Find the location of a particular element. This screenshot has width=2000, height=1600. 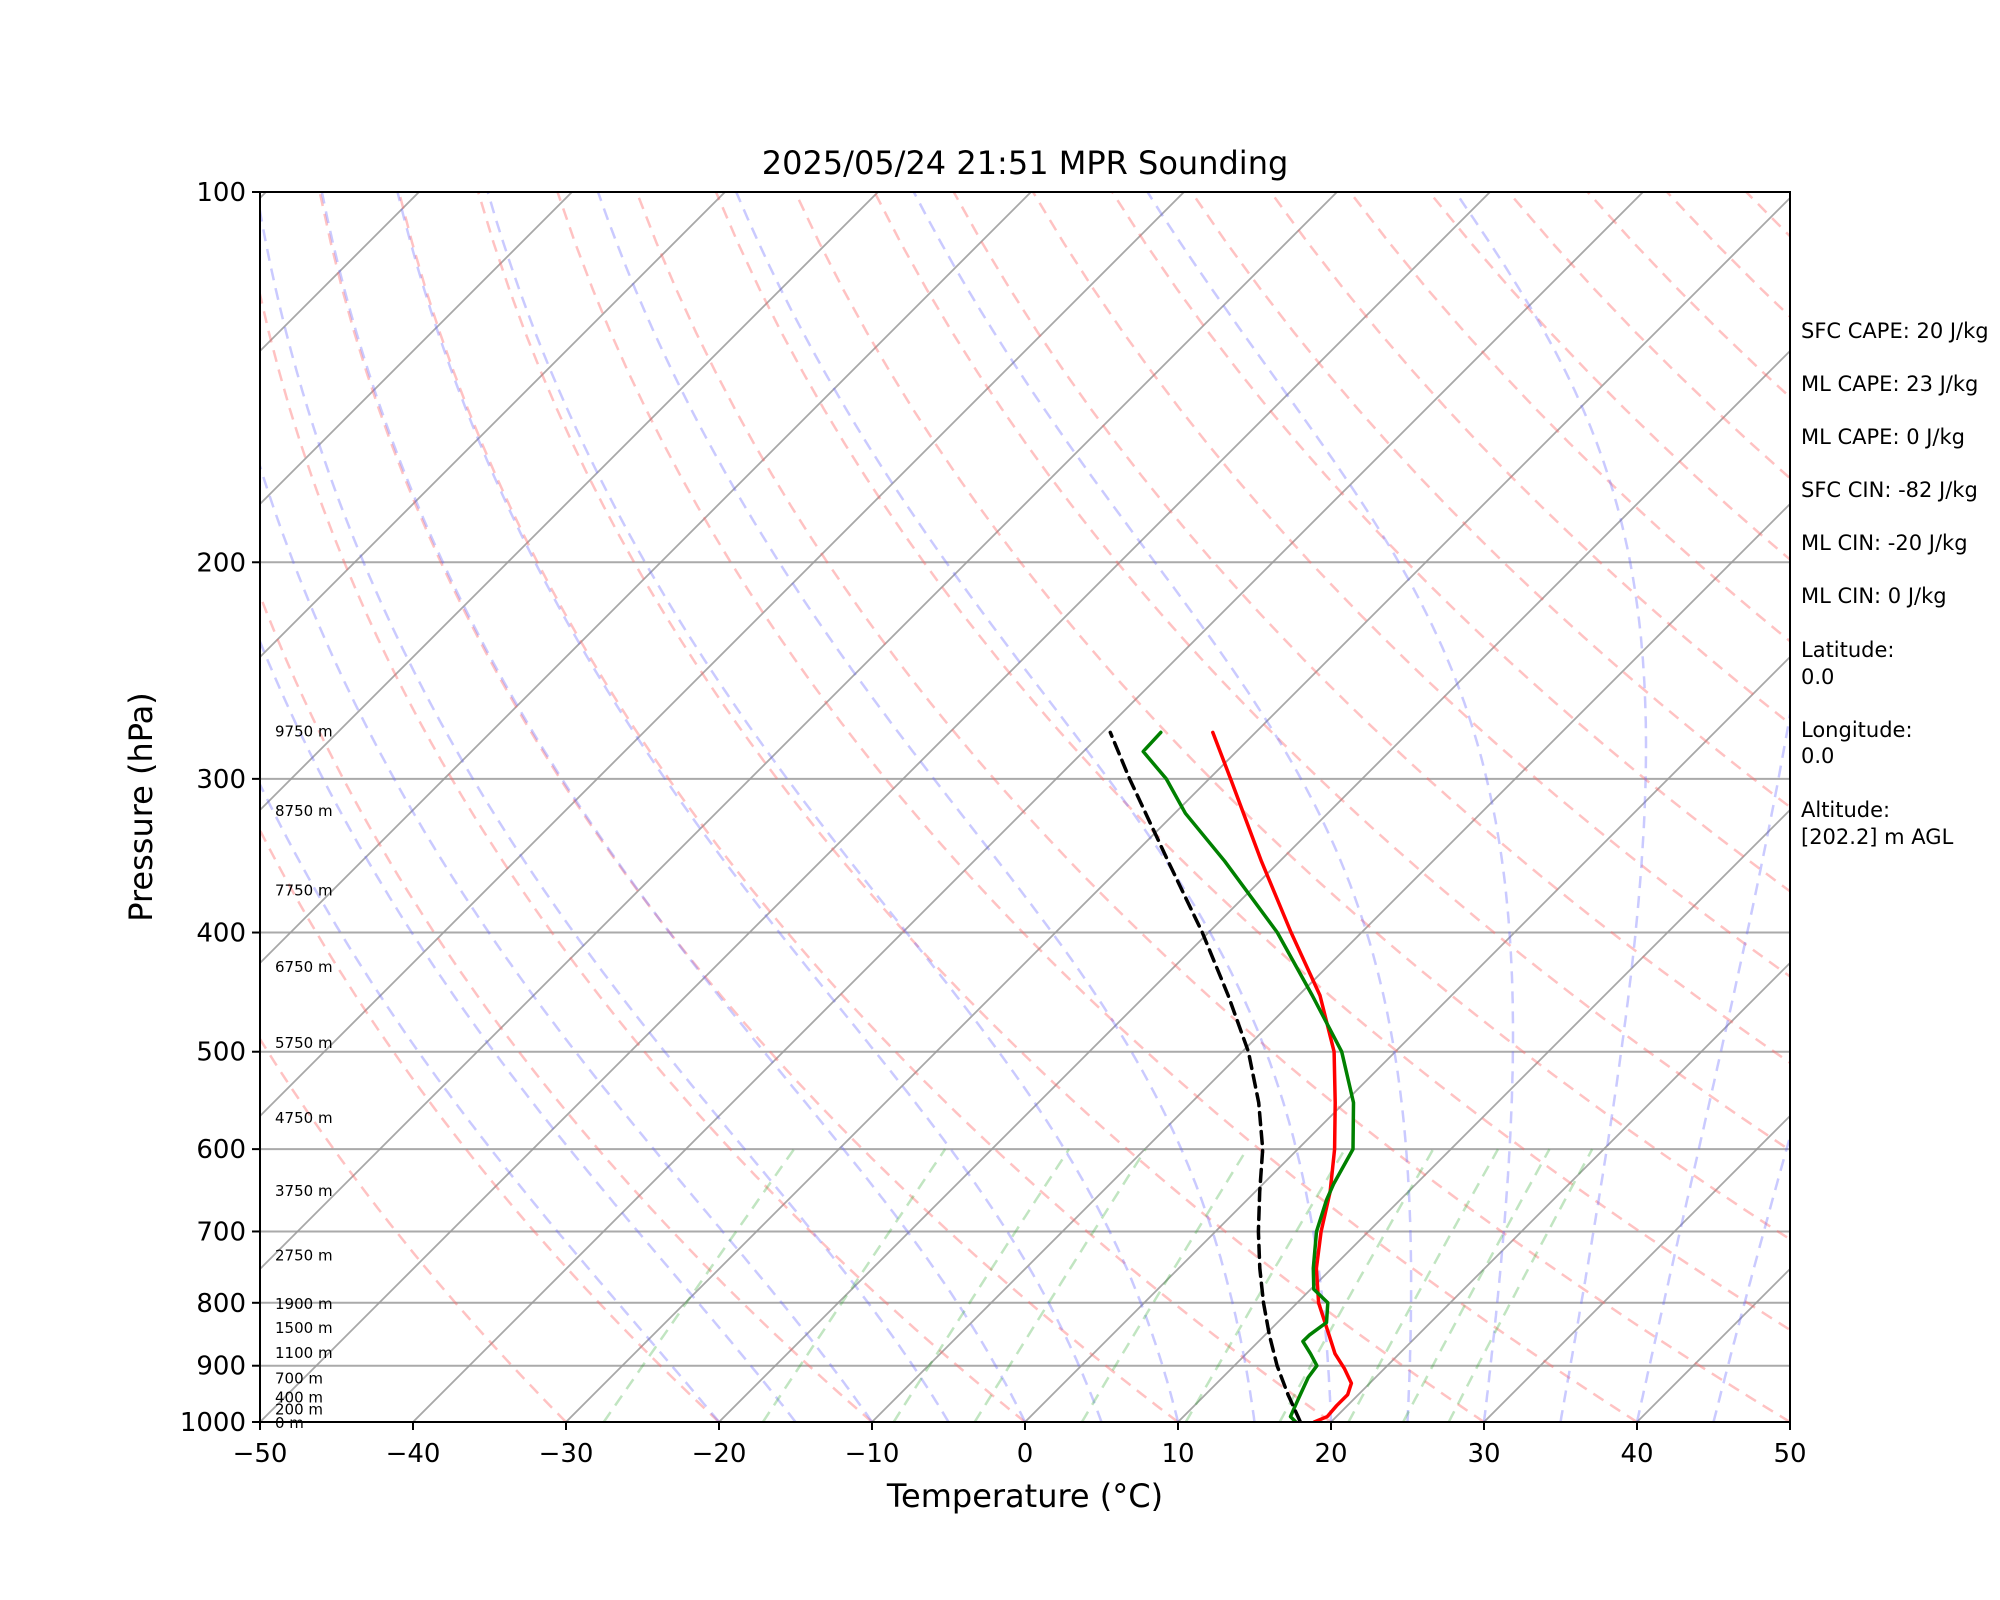

stat-line: ML CIN: 0 J/kg is located at coordinates (1874, 596).